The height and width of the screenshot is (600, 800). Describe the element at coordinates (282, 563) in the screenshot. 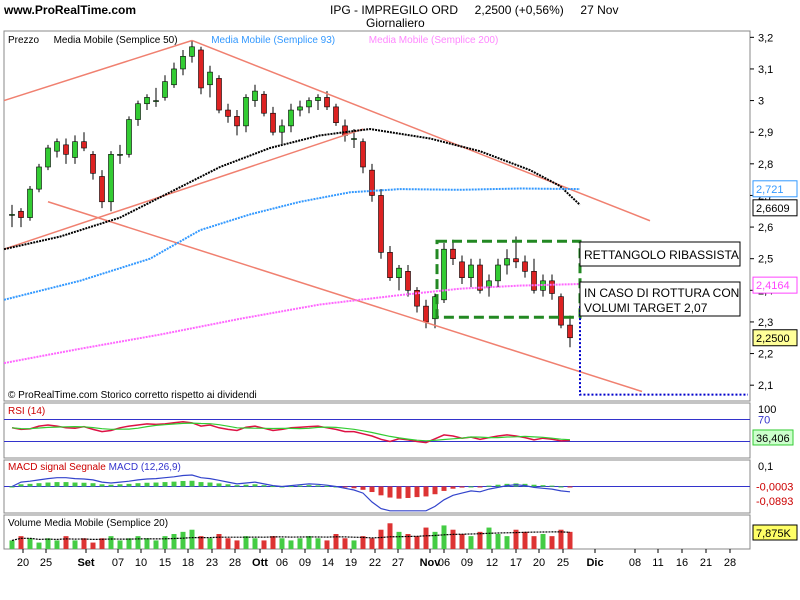

I see `x-axis-label: 06` at that location.